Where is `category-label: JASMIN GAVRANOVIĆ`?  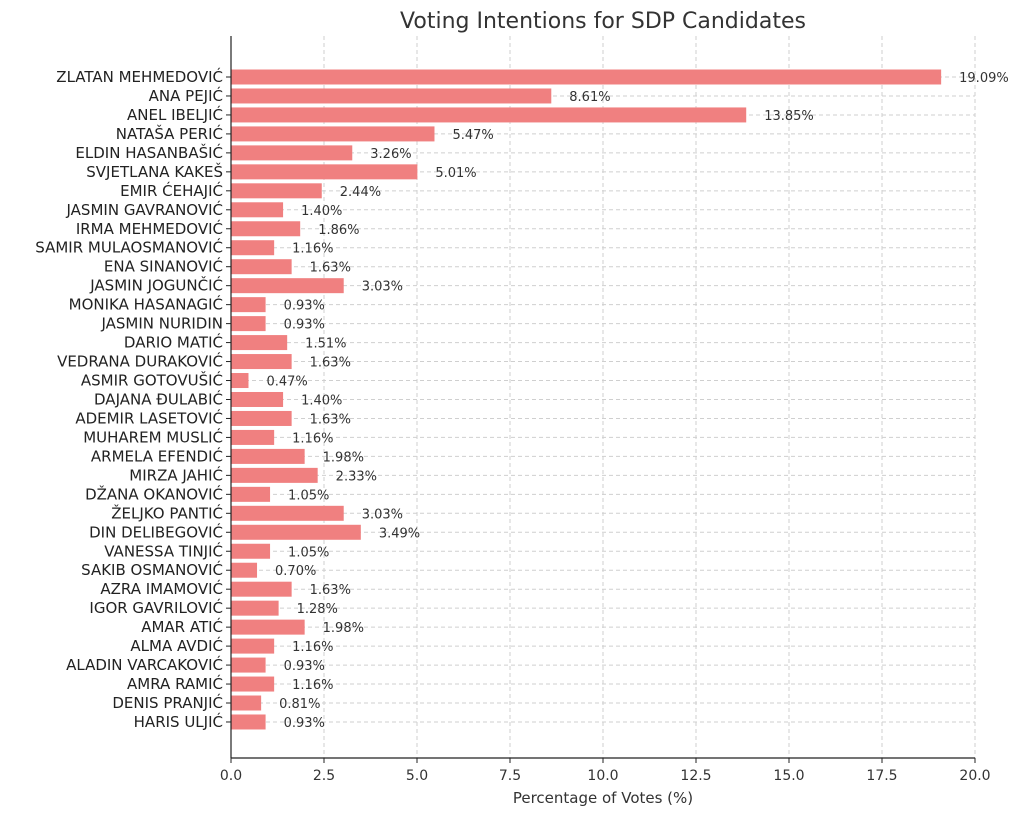
category-label: JASMIN GAVRANOVIĆ is located at coordinates (144, 209).